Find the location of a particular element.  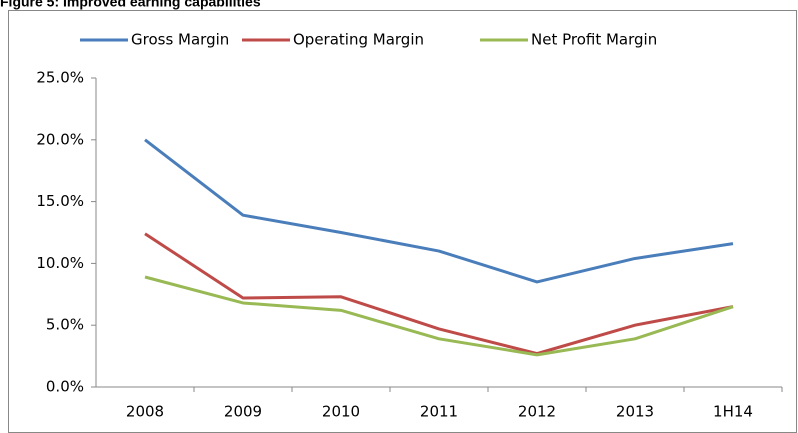

y-tick-label: 10.0% is located at coordinates (60, 263).